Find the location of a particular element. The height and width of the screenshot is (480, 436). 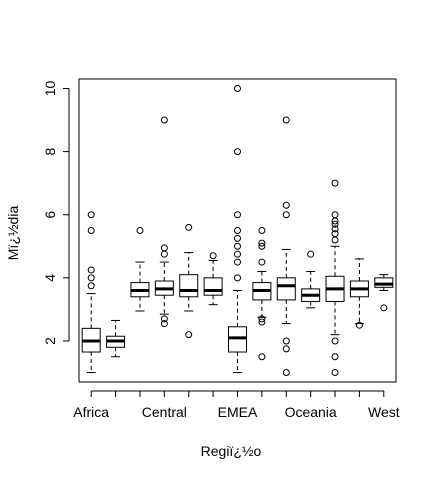

y-tick-label: 2 is located at coordinates (50, 341).